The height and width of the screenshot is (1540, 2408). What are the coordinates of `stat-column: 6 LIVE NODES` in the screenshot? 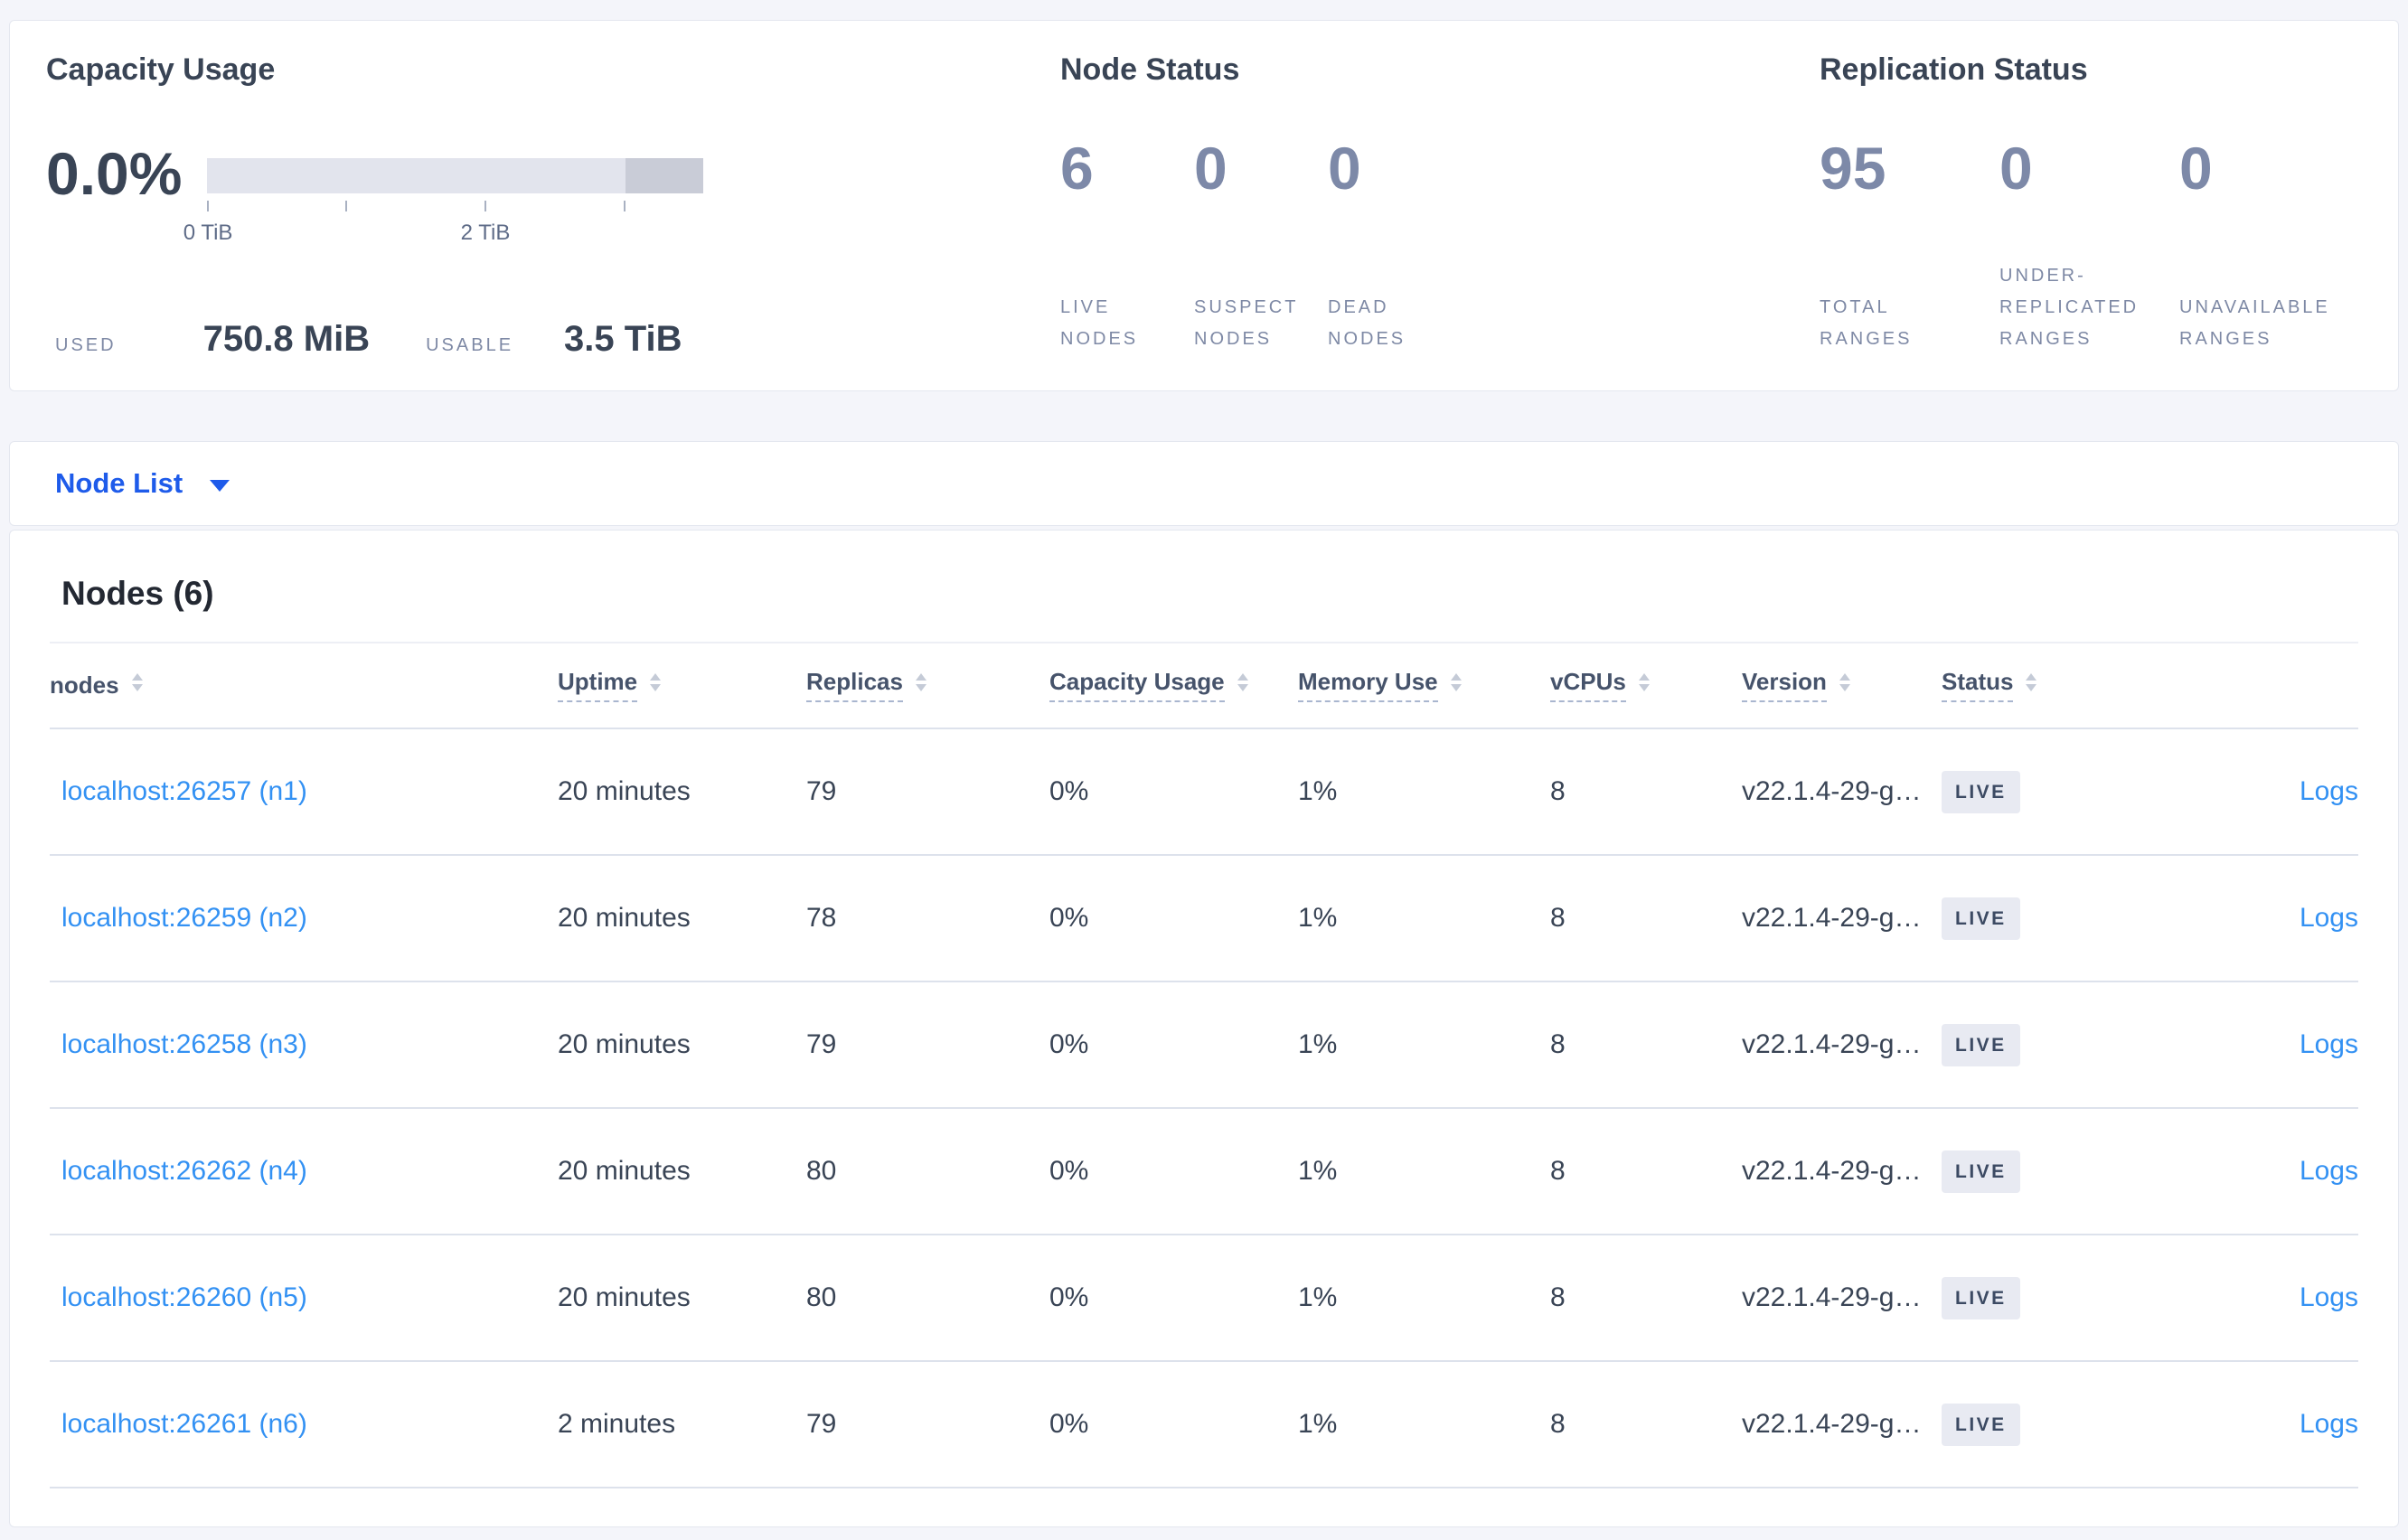 It's located at (1127, 246).